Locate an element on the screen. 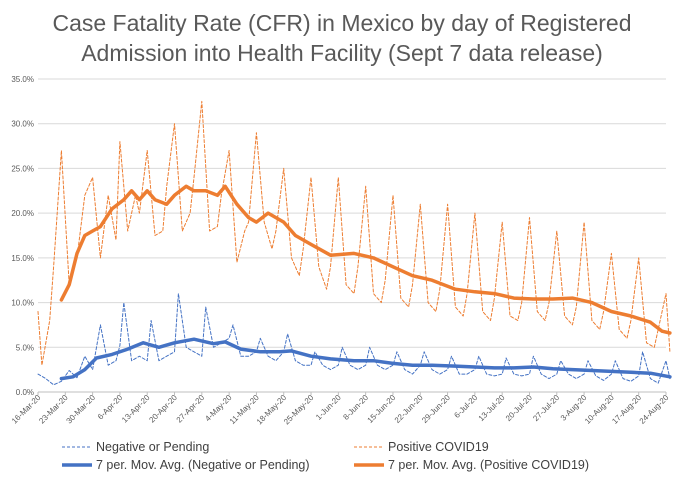  x-tick-label: 30-Mar-20 is located at coordinates (81, 409).